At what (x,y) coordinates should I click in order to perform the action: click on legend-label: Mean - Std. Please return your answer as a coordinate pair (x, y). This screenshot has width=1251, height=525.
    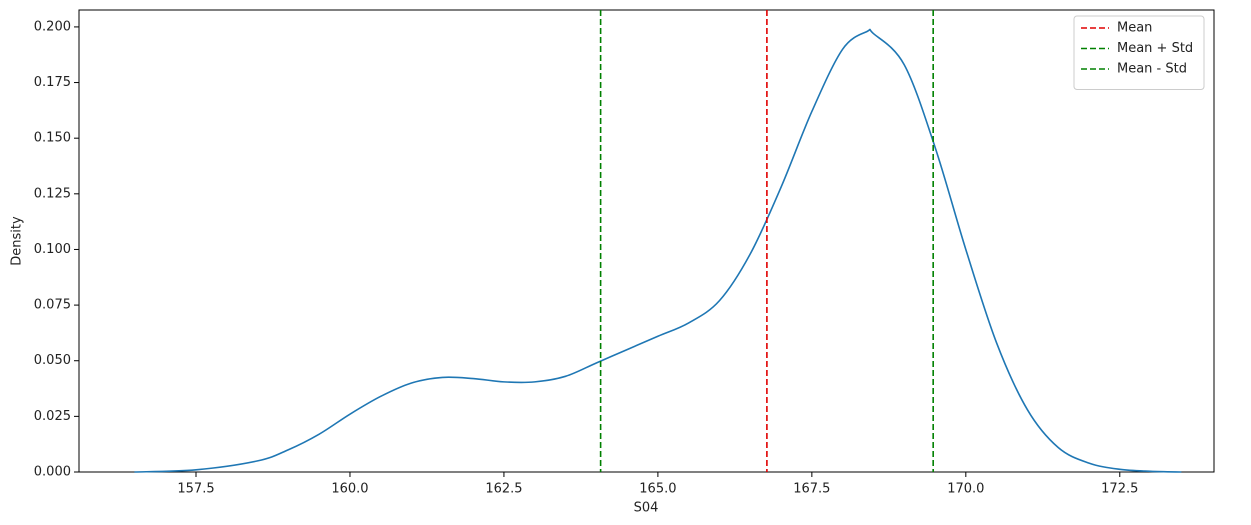
    Looking at the image, I should click on (1152, 69).